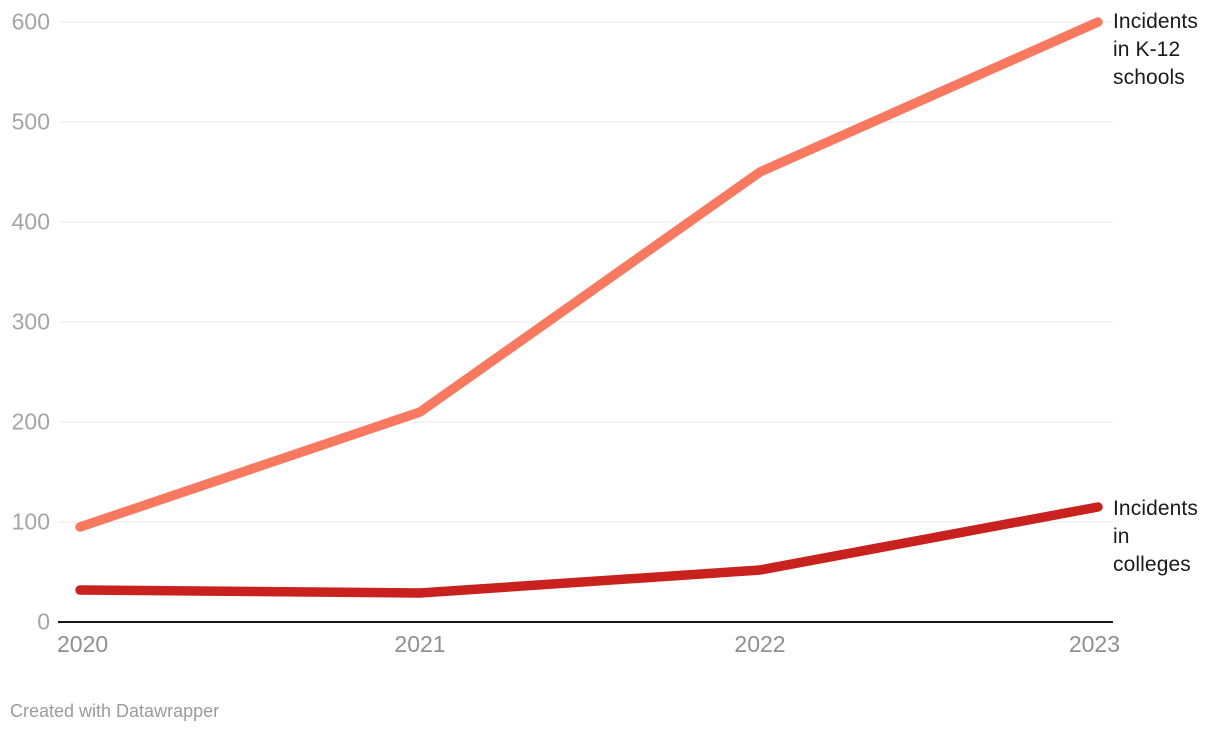  Describe the element at coordinates (1155, 49) in the screenshot. I see `series-label-k12: Incidents in K-12 schools` at that location.